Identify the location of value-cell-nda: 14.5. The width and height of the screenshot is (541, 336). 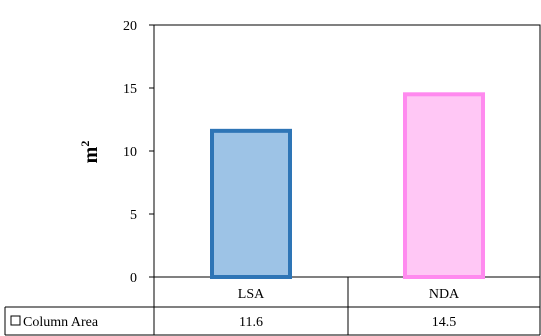
(444, 322).